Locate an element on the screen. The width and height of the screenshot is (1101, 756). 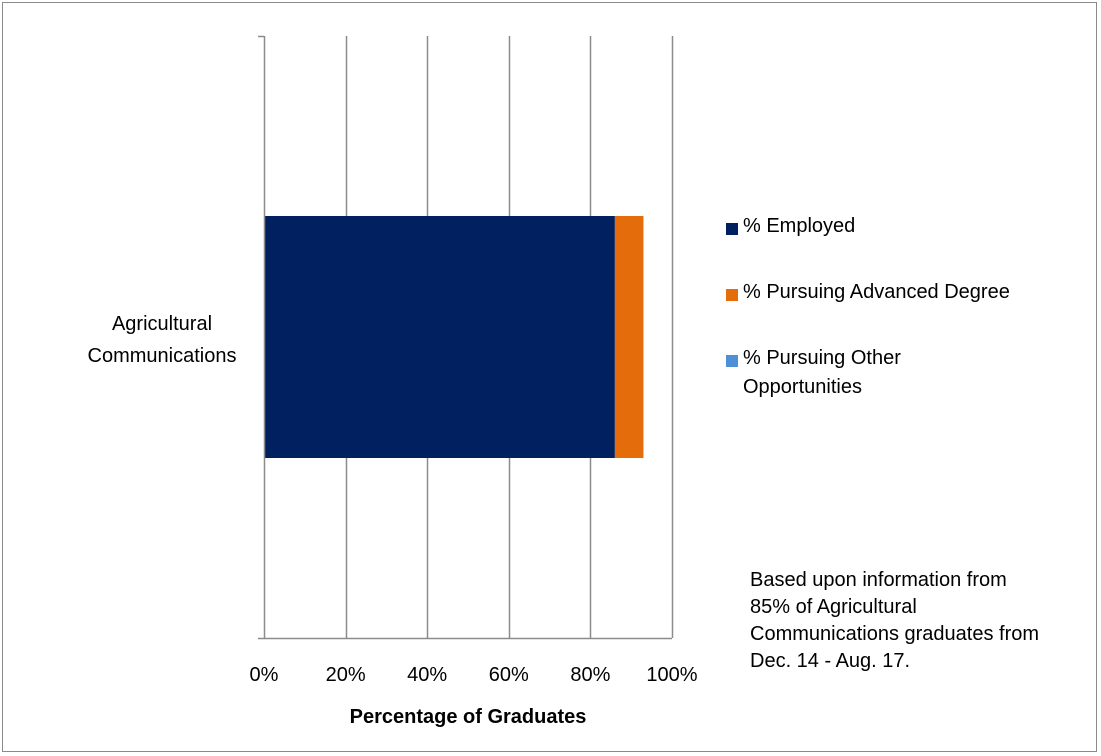
x-tick-label: 100% is located at coordinates (671, 675).